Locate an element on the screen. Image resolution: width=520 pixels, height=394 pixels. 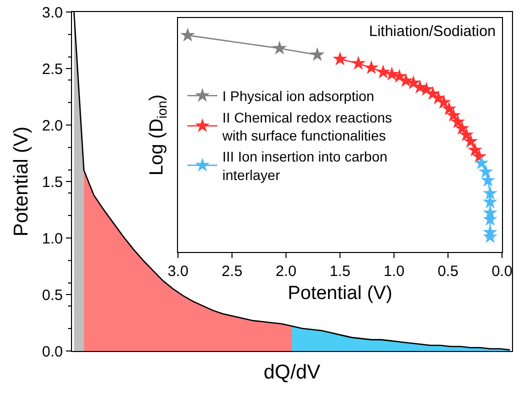
y-tick-label: 3.0 is located at coordinates (52, 13).